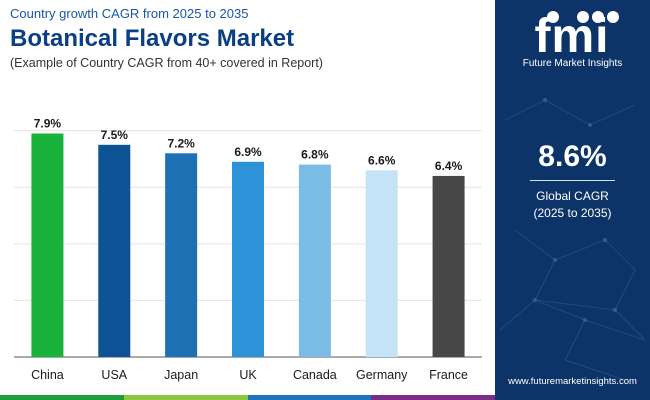  I want to click on bar-usa, so click(114, 250).